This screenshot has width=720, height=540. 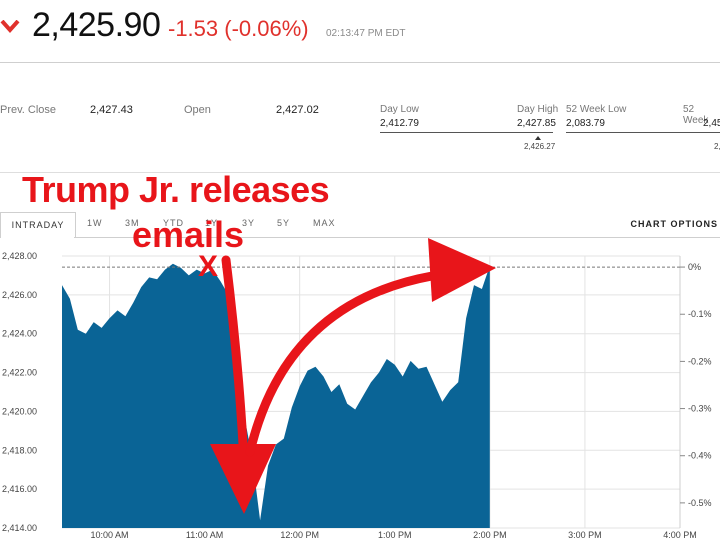 What do you see at coordinates (19, 373) in the screenshot?
I see `y-tick-label: 2,422.00` at bounding box center [19, 373].